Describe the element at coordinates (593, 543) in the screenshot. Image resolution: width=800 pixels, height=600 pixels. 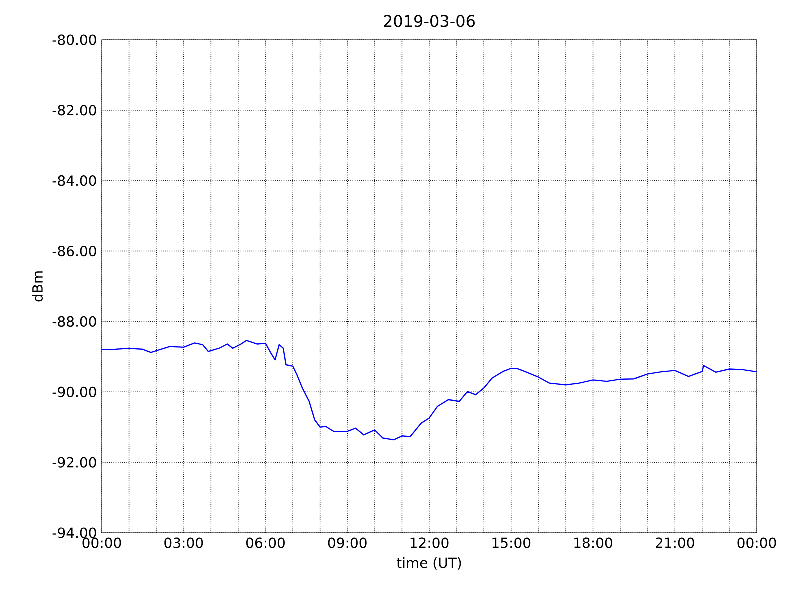
I see `x-tick-label: 18:00` at that location.